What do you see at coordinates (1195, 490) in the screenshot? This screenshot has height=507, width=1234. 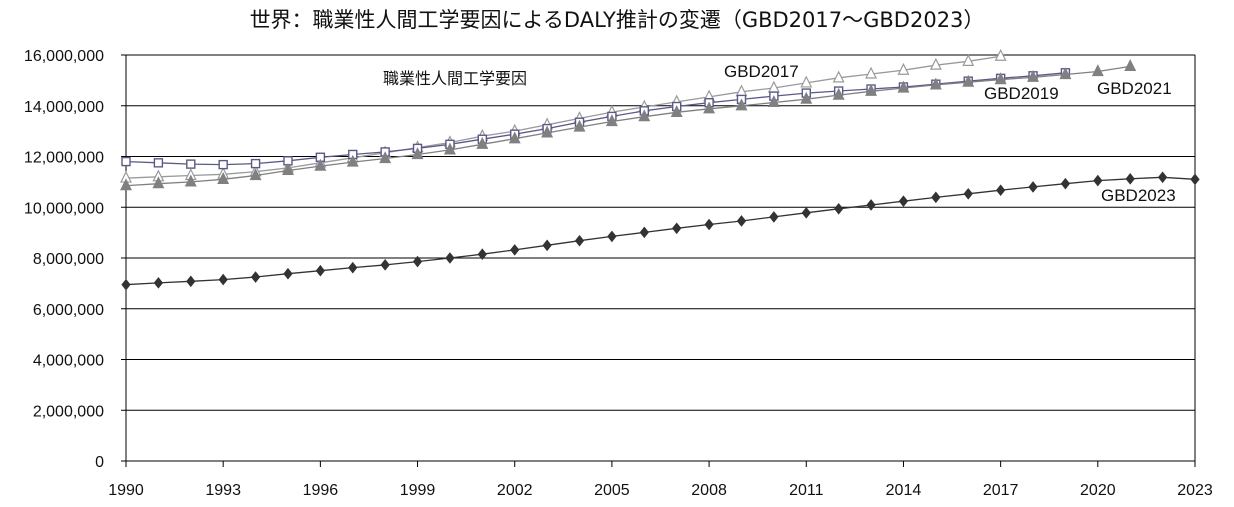 I see `x-tick-label: 2023` at bounding box center [1195, 490].